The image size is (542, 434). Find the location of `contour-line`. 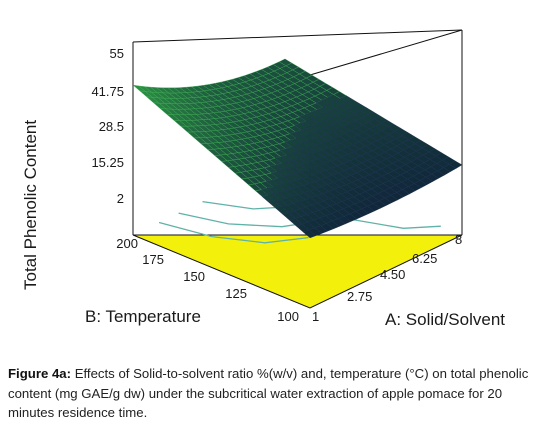

contour-line is located at coordinates (233, 232).